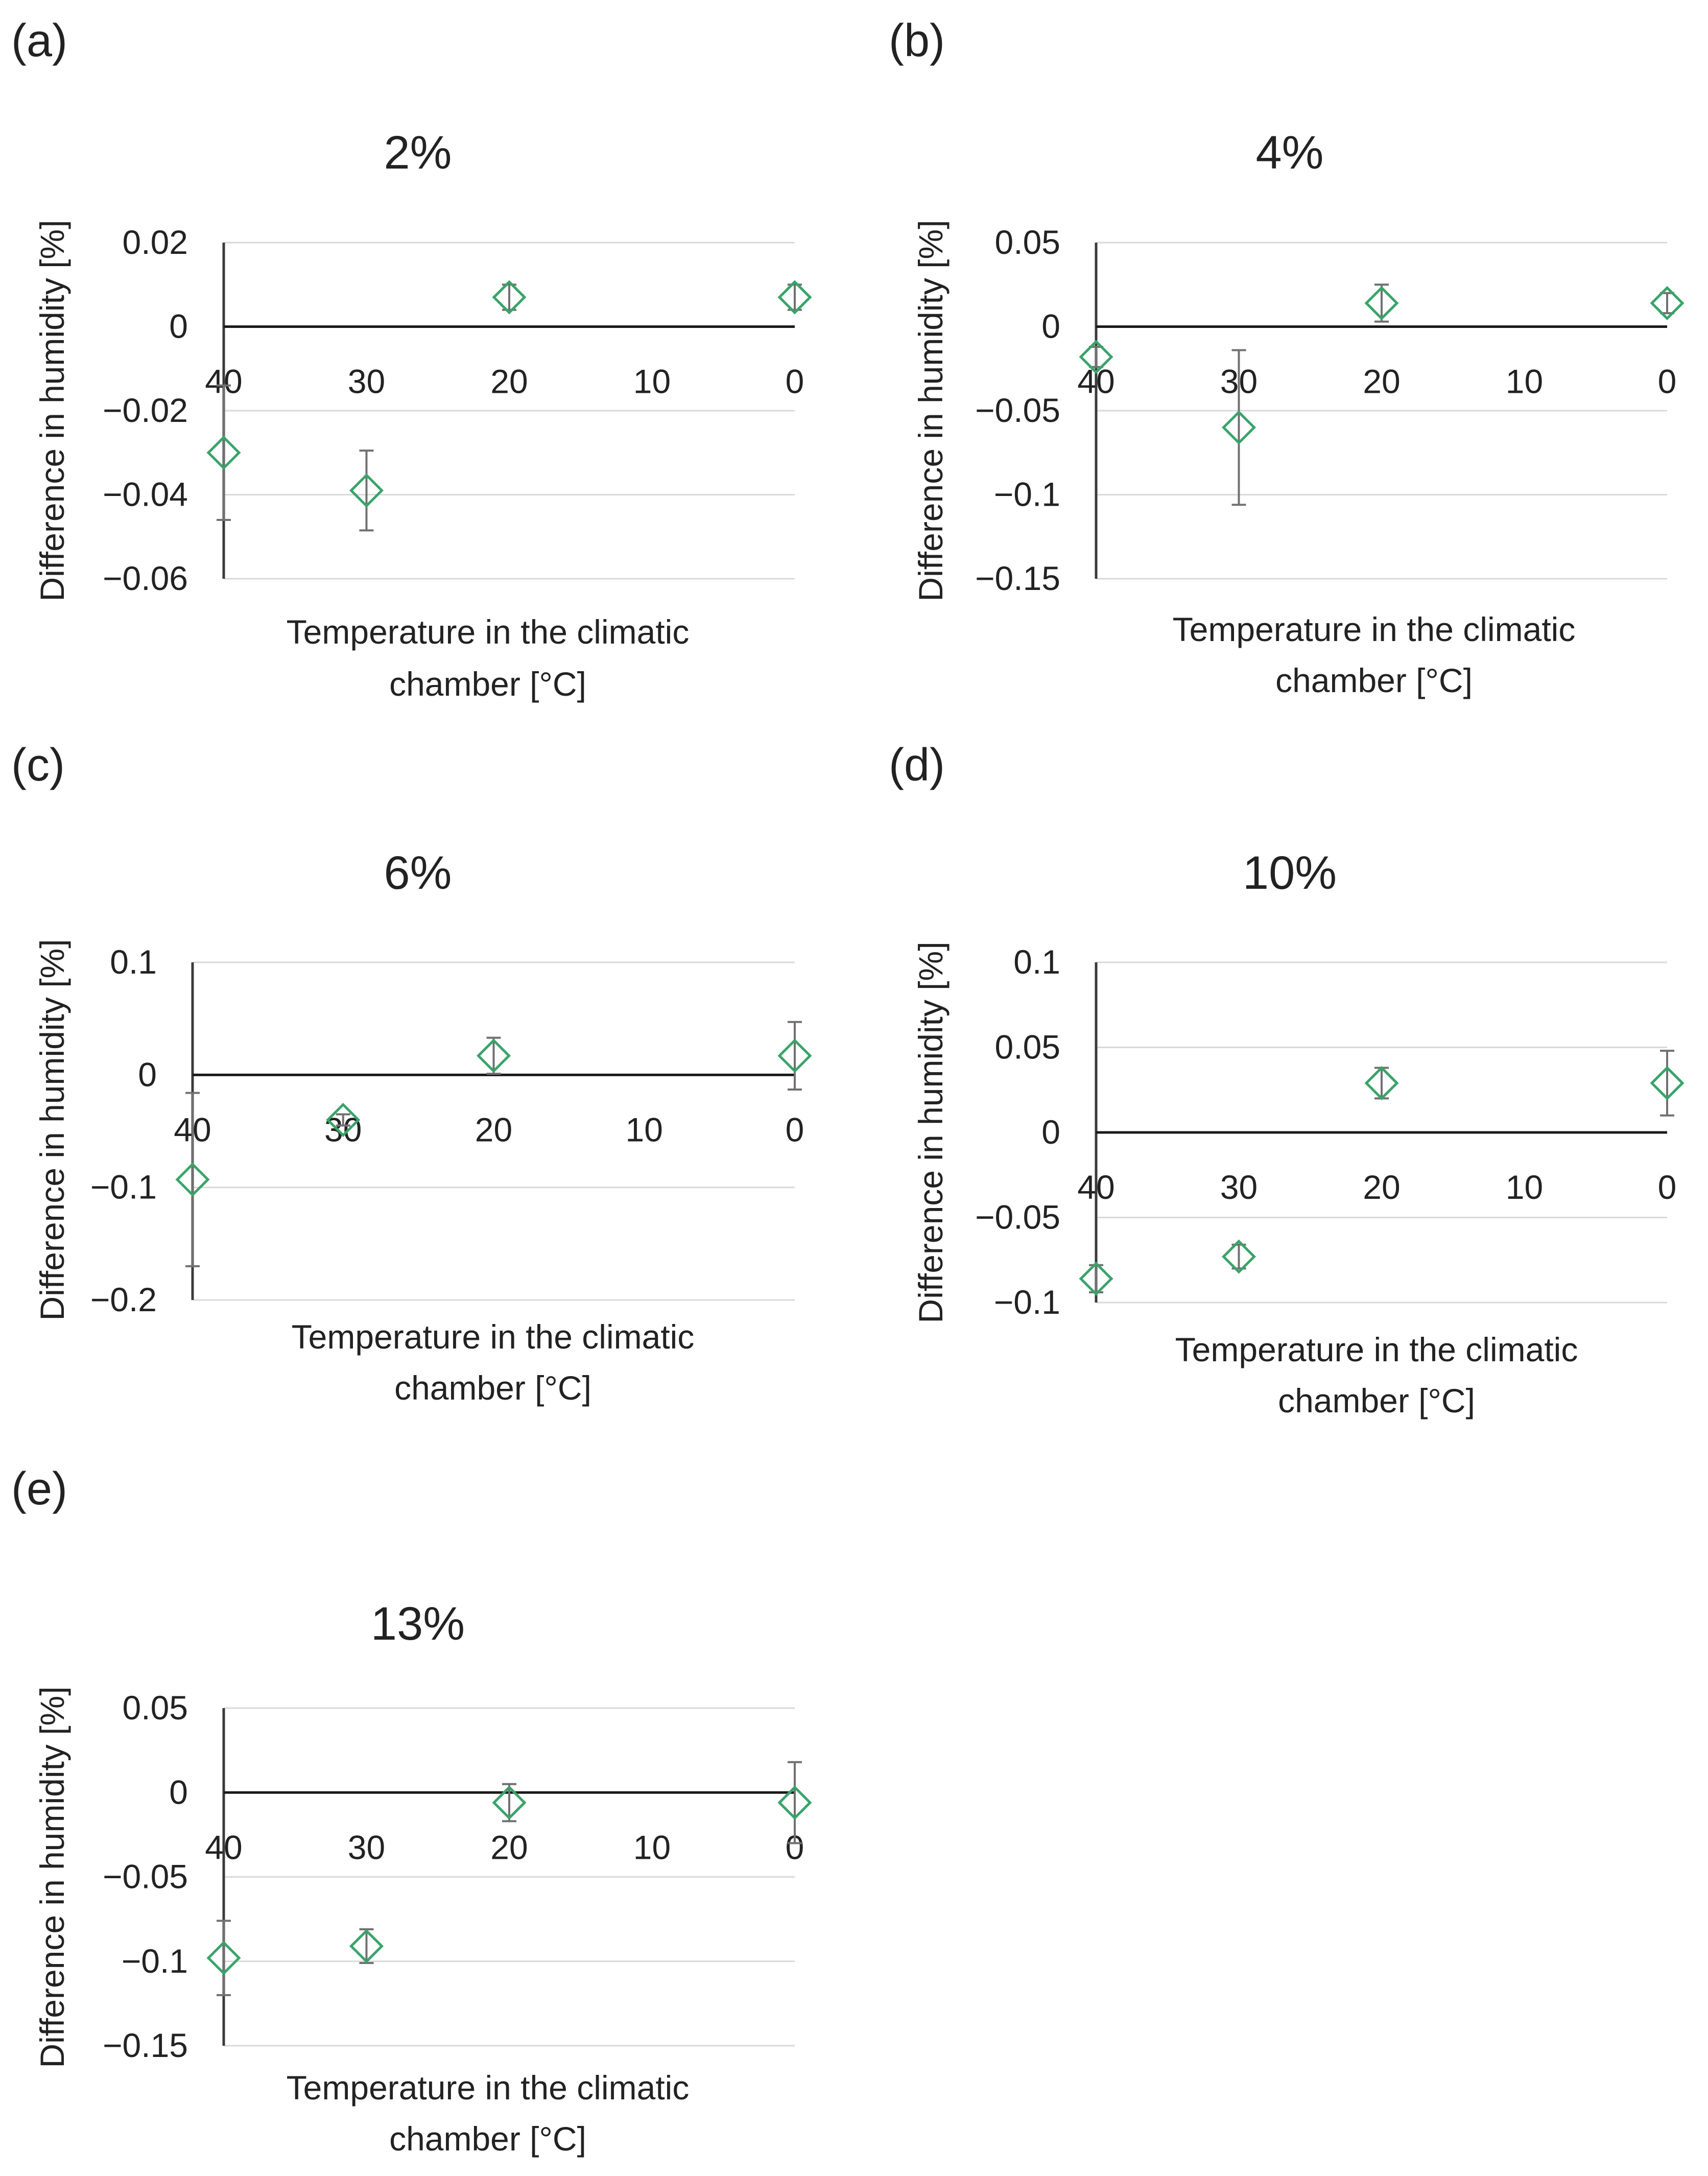 The width and height of the screenshot is (1708, 2176). Describe the element at coordinates (38, 765) in the screenshot. I see `panel-label: (c)` at that location.